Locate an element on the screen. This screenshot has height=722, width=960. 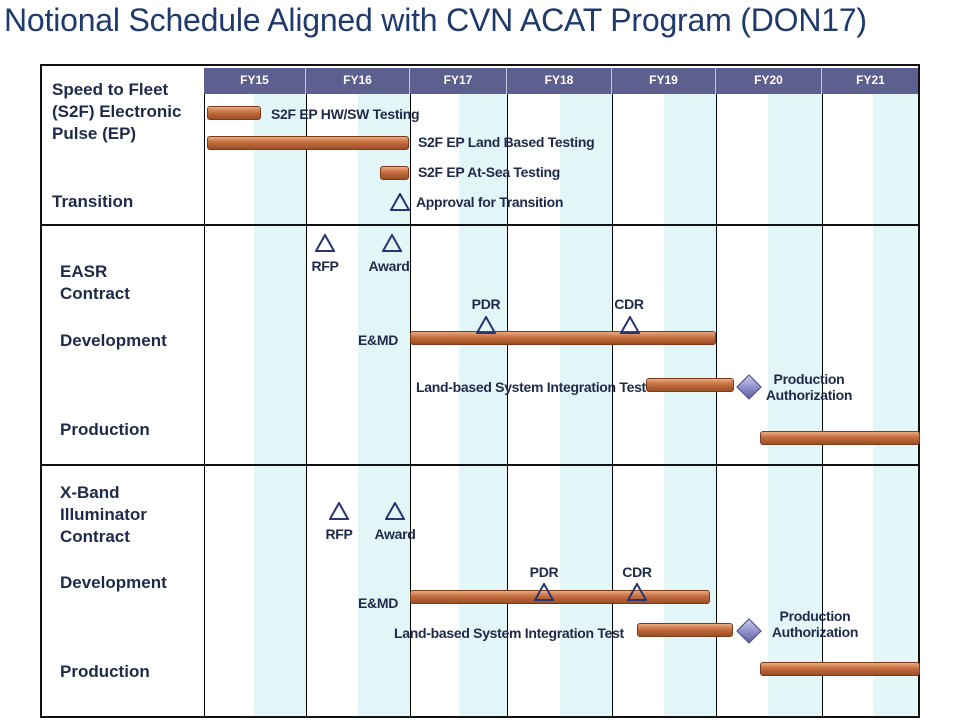
xband-rfp-milestone-icon is located at coordinates (339, 511).